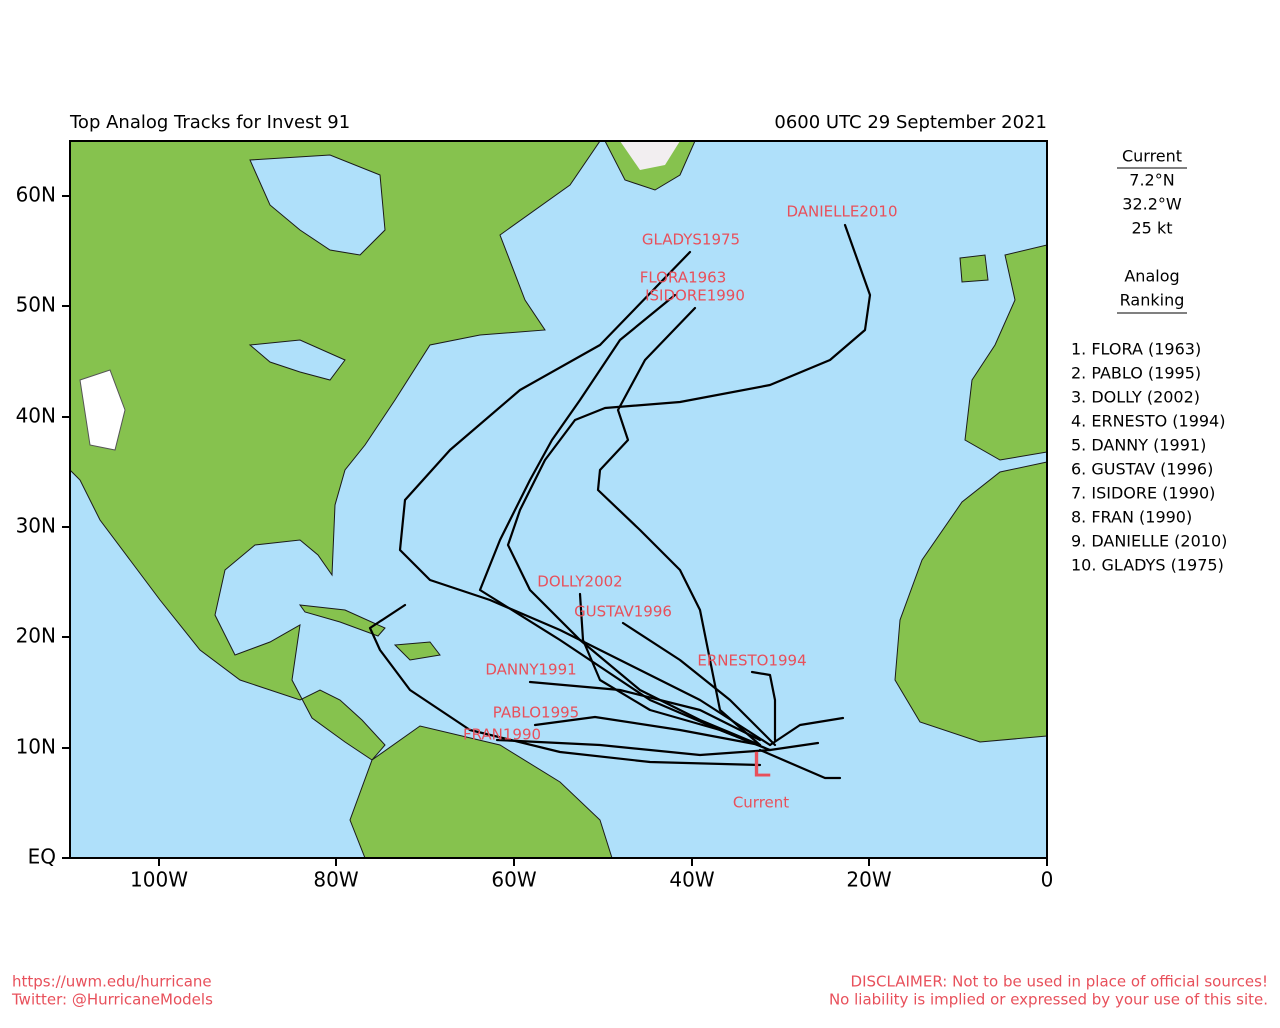  What do you see at coordinates (502, 735) in the screenshot?
I see `track-label: FRAN1990` at bounding box center [502, 735].